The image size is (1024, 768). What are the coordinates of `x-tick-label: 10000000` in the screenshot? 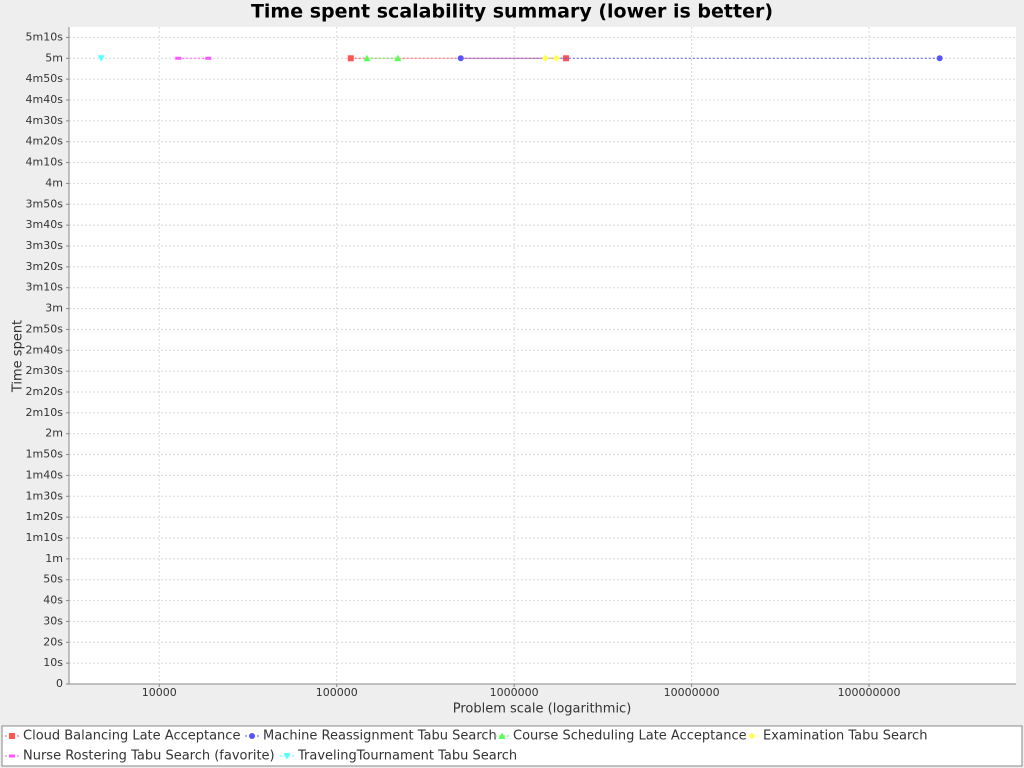 It's located at (692, 692).